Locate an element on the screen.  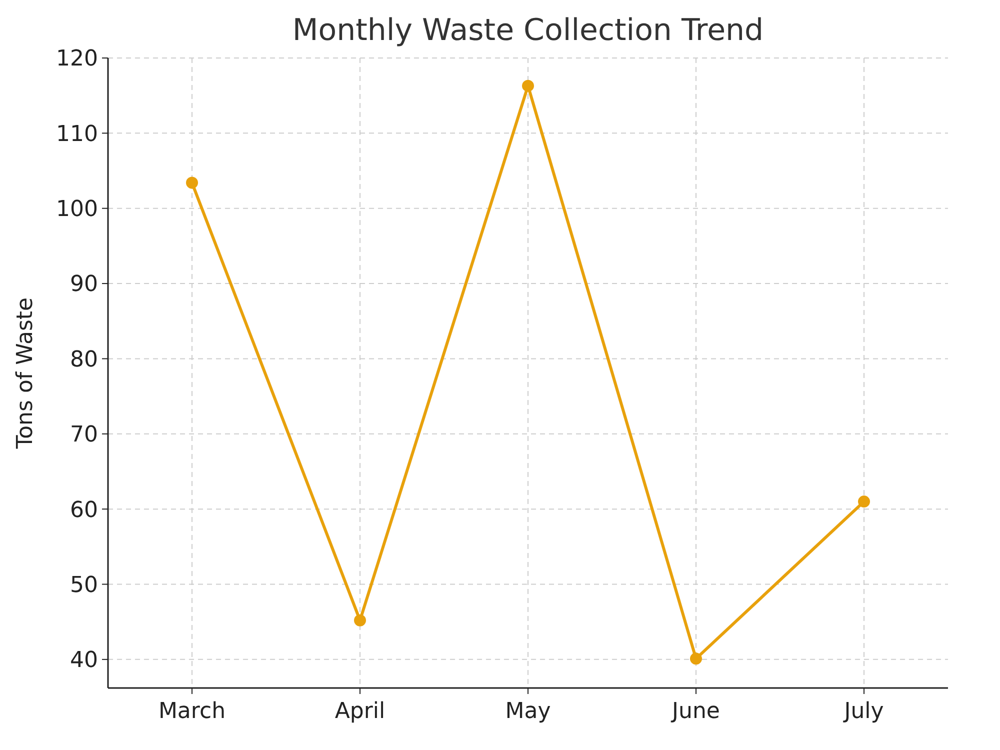
y-tick-label: 100 is located at coordinates (77, 209).